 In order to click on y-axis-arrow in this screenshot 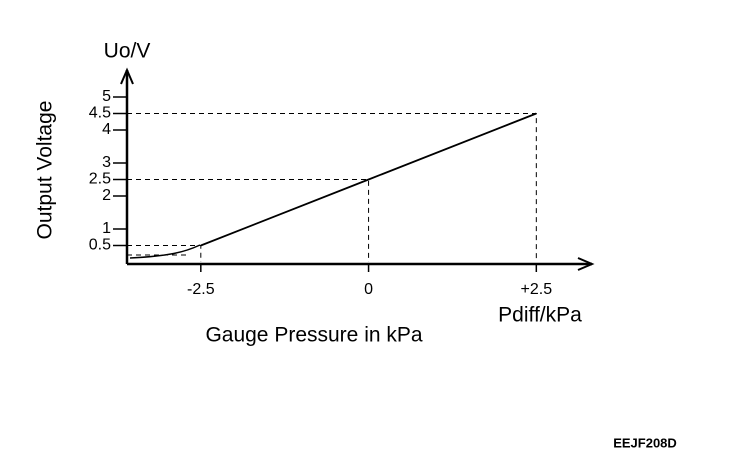, I will do `click(127, 76)`.